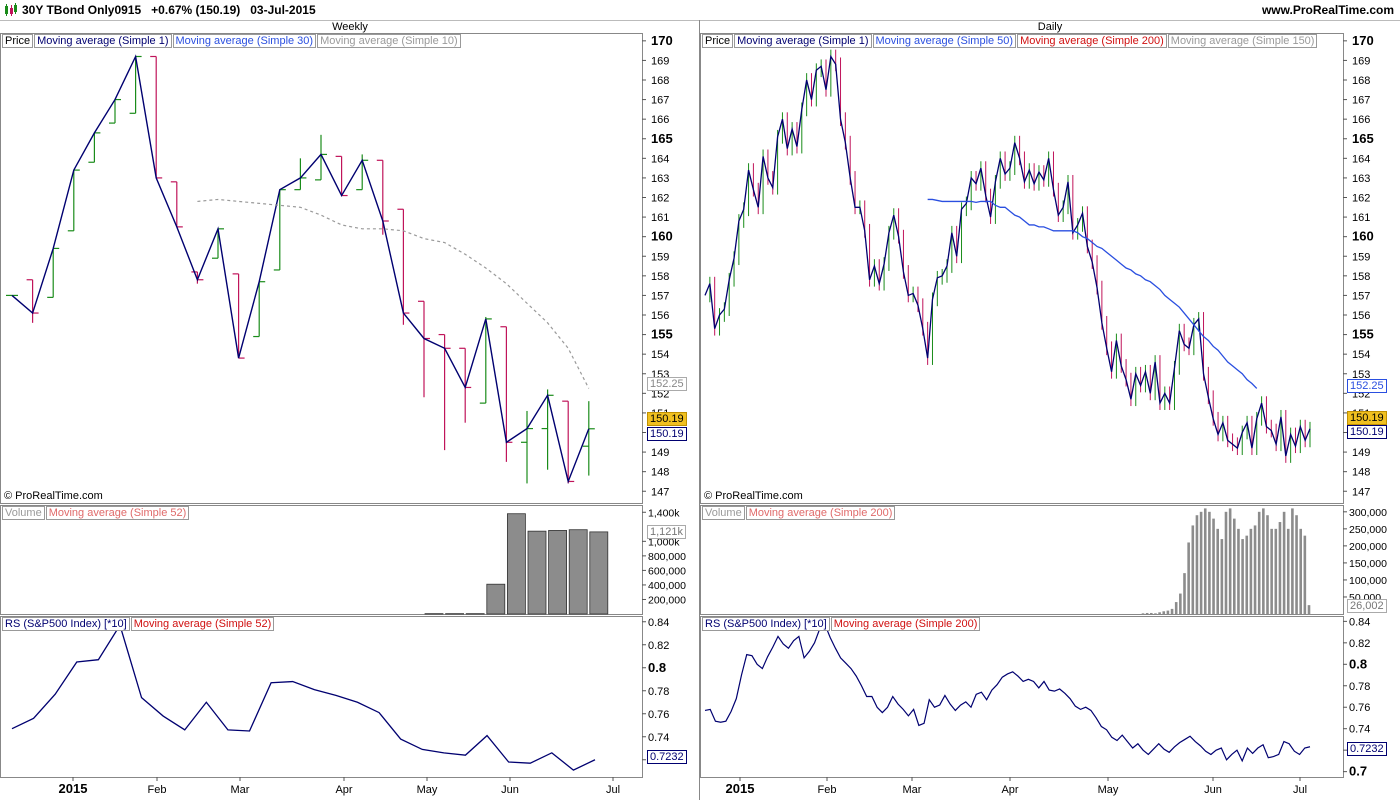  What do you see at coordinates (660, 101) in the screenshot?
I see `weekly-price-tick-label: 167` at bounding box center [660, 101].